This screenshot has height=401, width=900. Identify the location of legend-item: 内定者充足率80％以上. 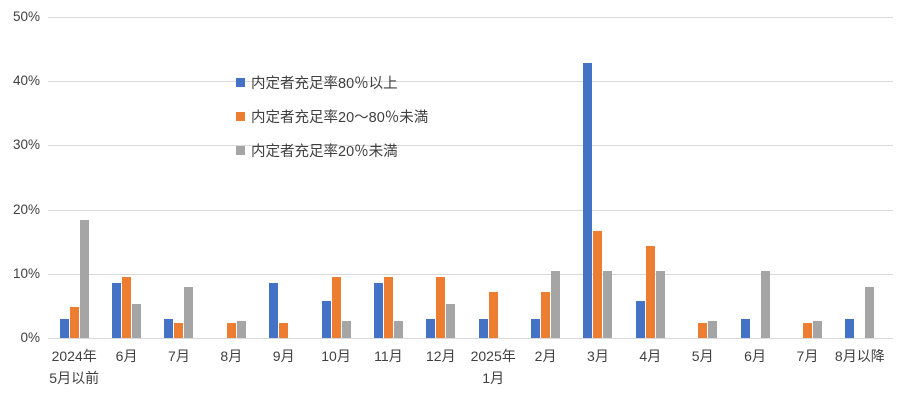
(332, 83).